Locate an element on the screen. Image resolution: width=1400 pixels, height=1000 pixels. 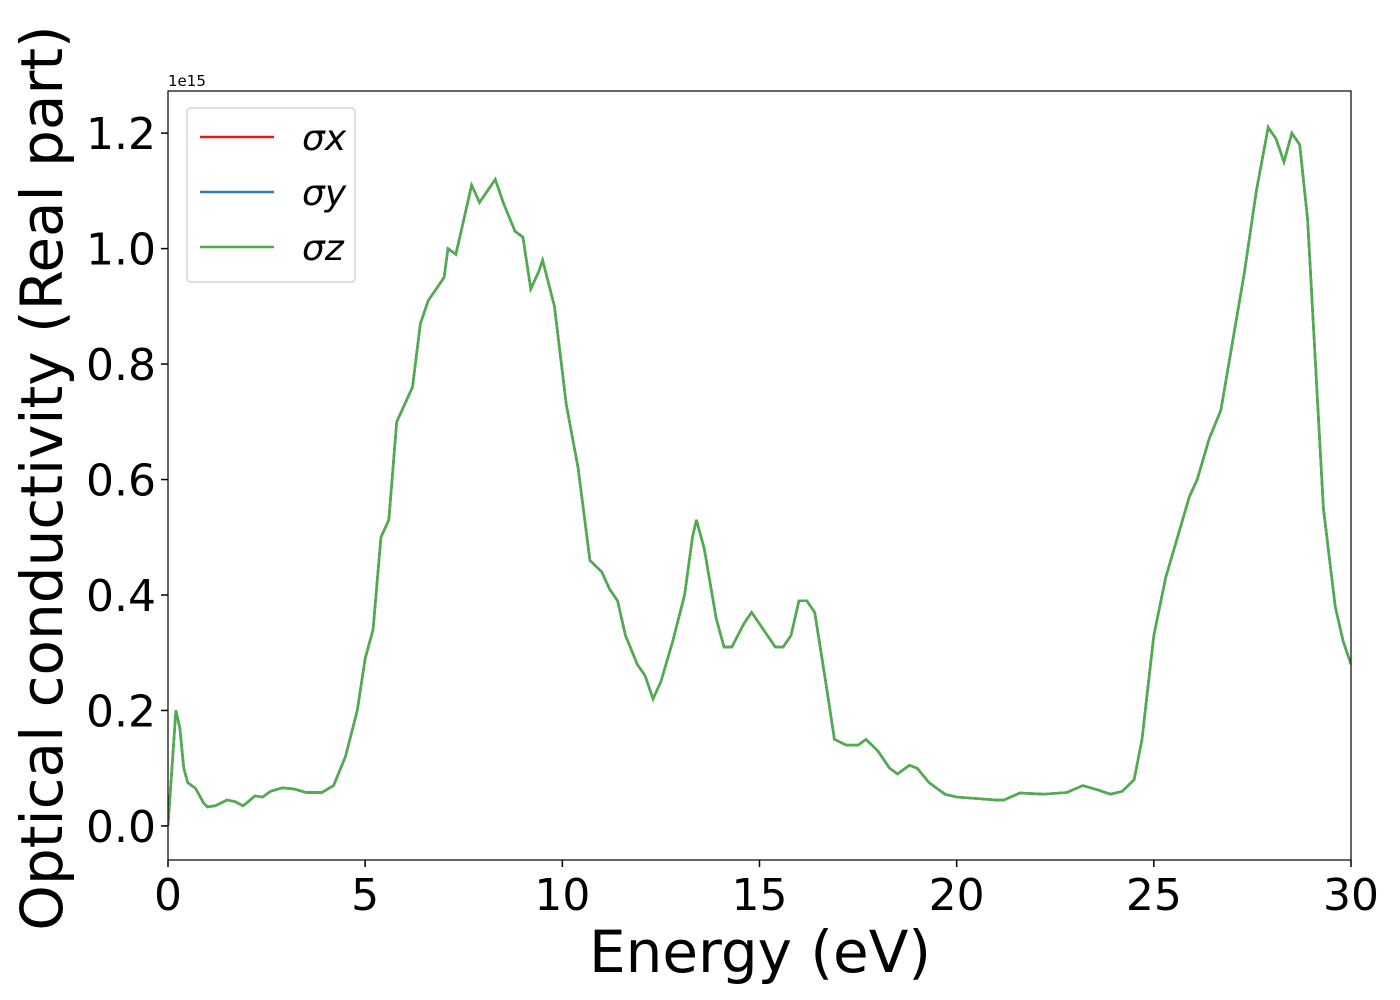
y-tick-label: 0.8 is located at coordinates (121, 365).